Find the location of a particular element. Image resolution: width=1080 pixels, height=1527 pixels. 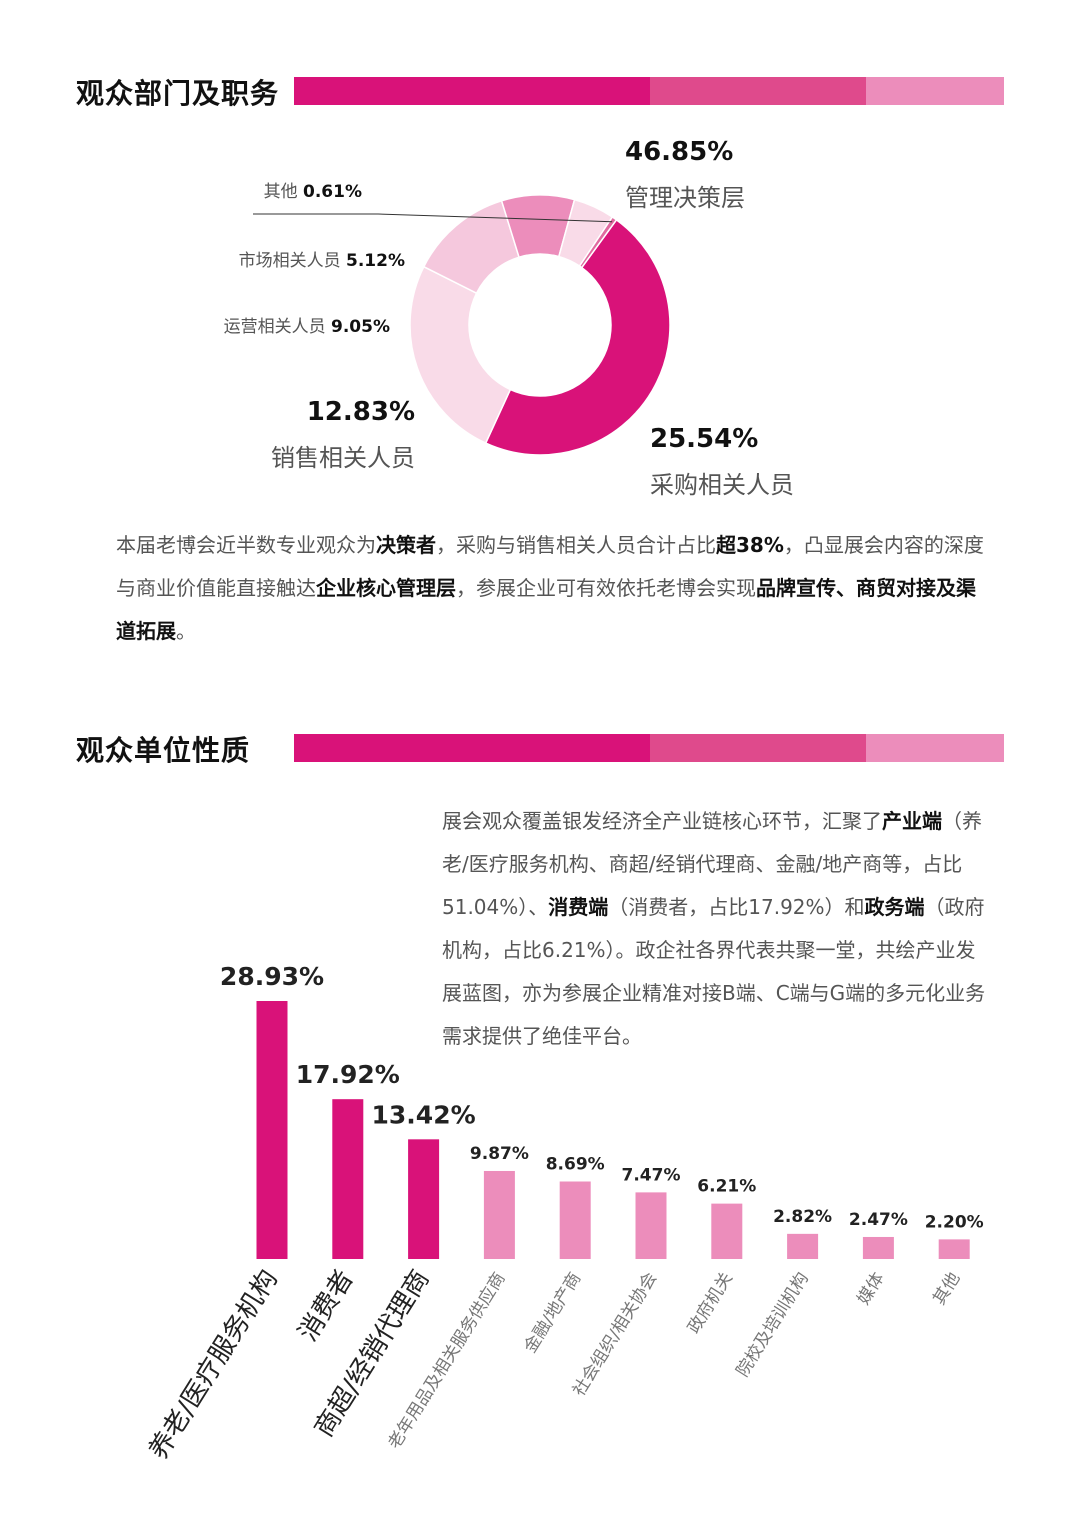

donut-category-label: 管理决策层 is located at coordinates (685, 198).